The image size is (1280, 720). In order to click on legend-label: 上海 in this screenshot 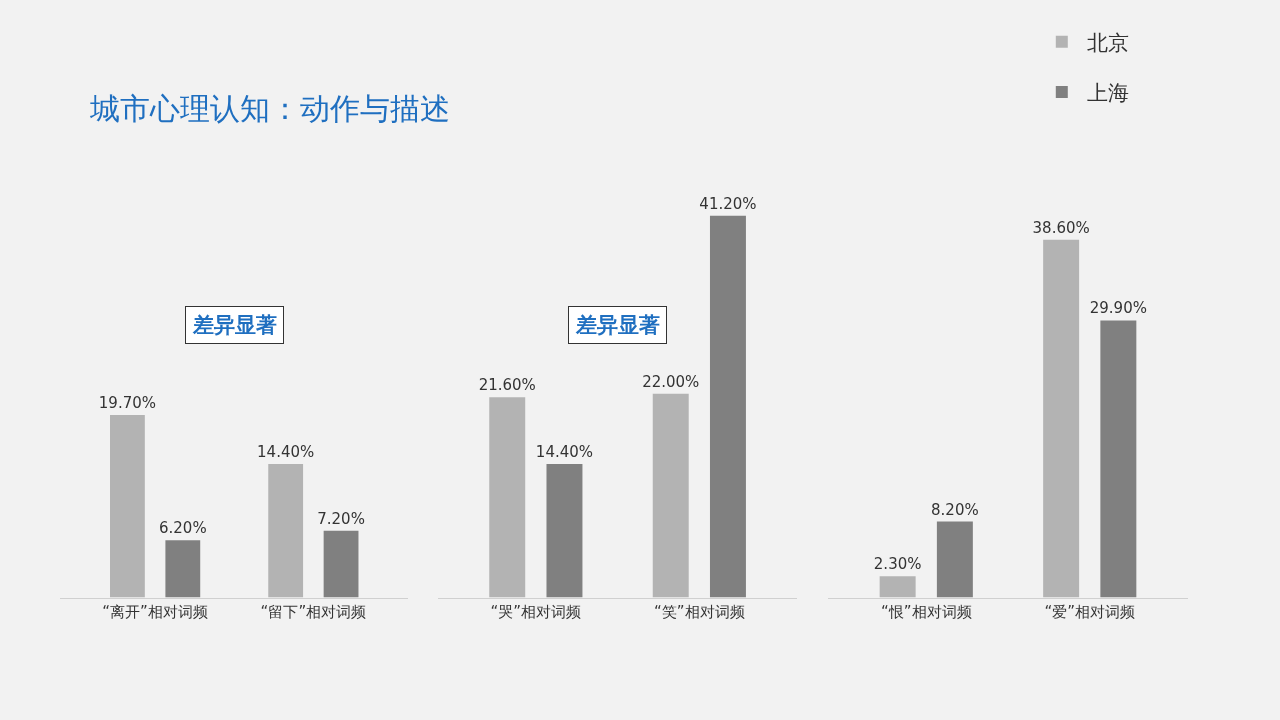, I will do `click(1107, 93)`.